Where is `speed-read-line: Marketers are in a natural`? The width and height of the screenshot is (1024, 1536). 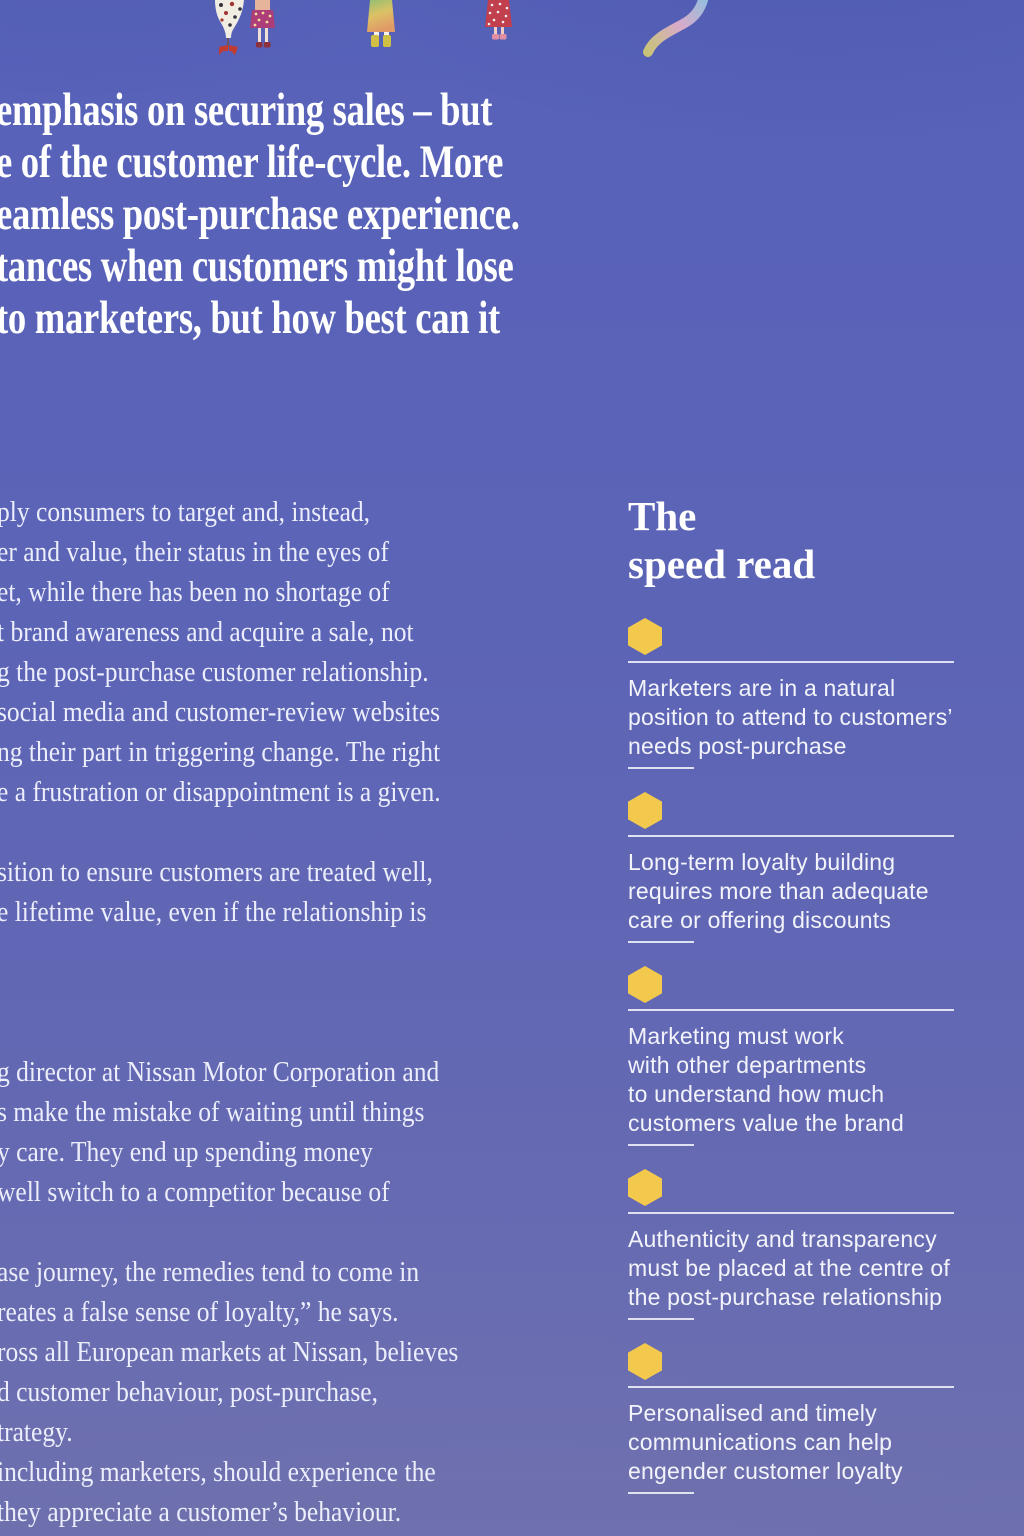
speed-read-line: Marketers are in a natural is located at coordinates (762, 688).